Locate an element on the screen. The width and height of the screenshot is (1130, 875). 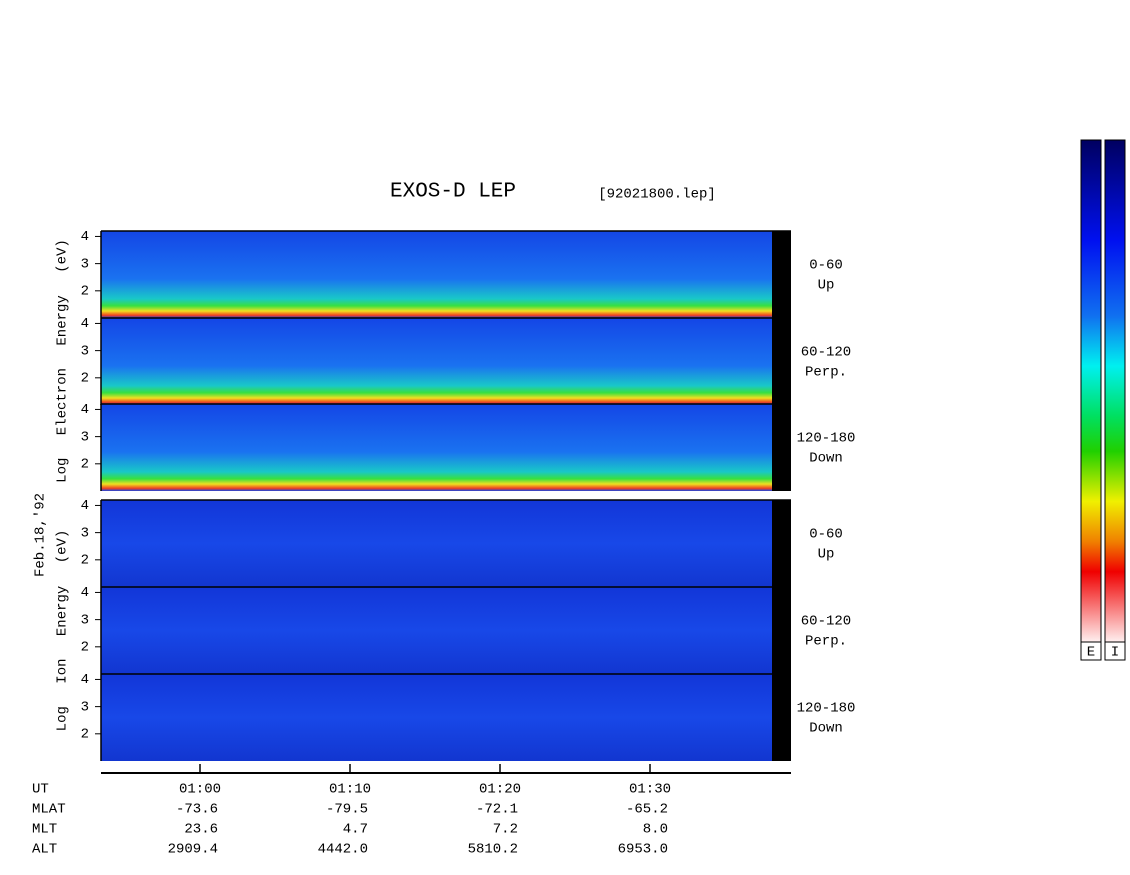
x-tick-label: 01:30 is located at coordinates (650, 790).